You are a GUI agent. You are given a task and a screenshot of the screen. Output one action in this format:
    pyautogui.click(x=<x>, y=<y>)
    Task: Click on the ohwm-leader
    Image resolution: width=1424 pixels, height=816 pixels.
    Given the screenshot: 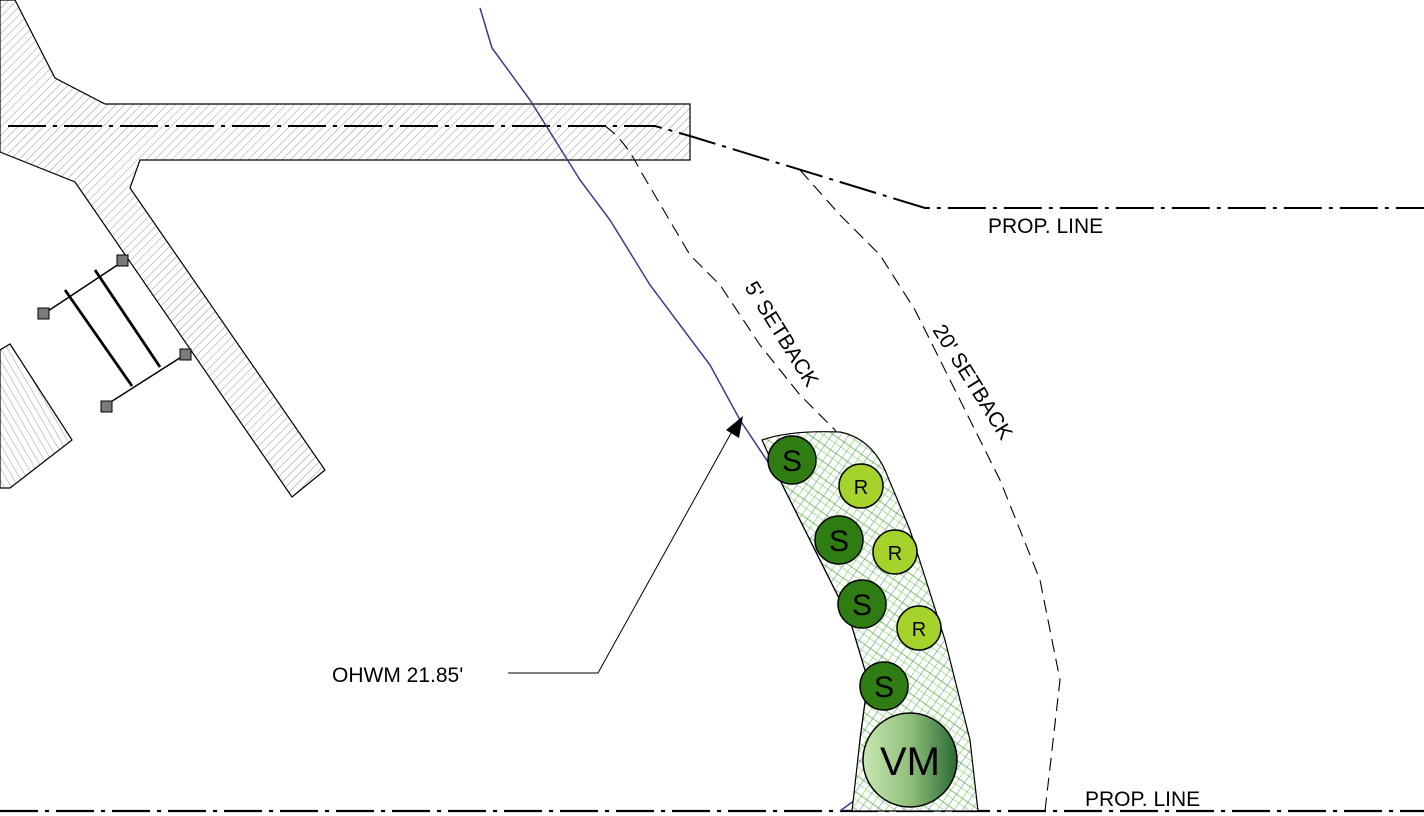 What is the action you would take?
    pyautogui.click(x=622, y=549)
    